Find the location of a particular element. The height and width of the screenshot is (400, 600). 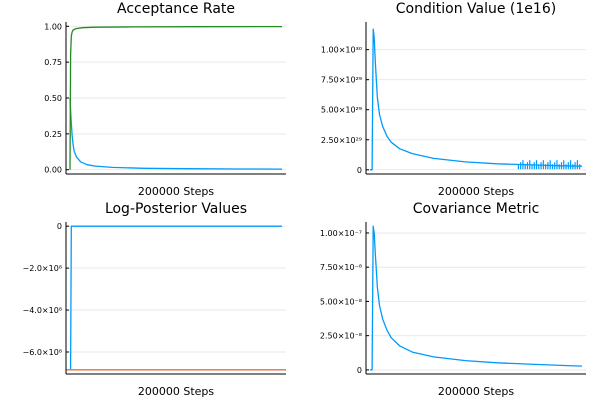

y-tick-label-4: −6.0×10⁸ is located at coordinates (42, 352).